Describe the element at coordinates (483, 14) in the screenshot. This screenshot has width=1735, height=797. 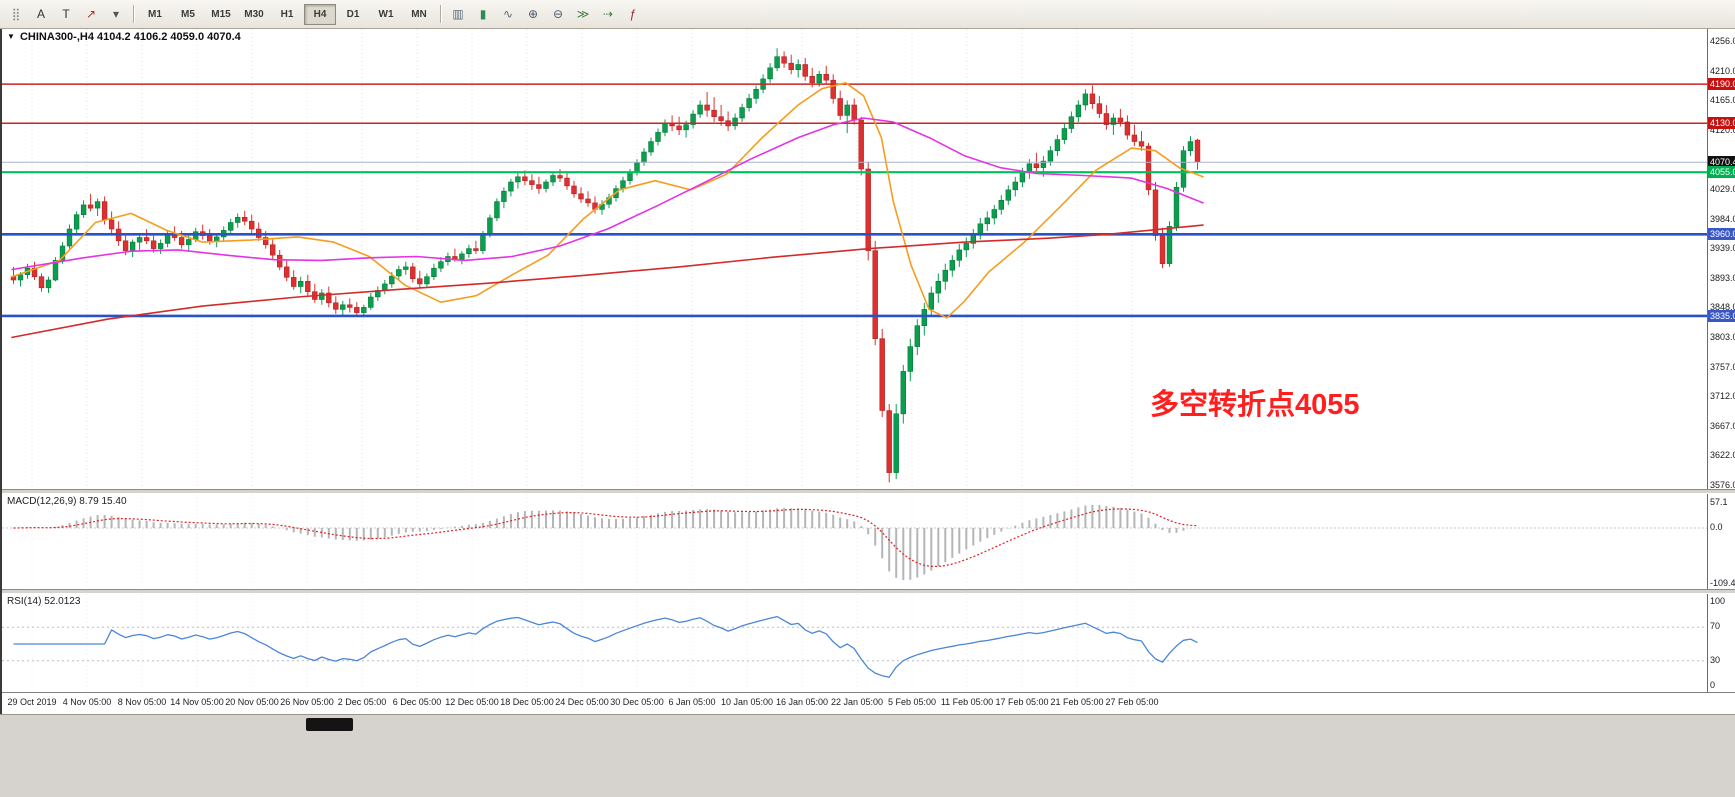
I see `candlestick-chart-icon: ▮` at that location.